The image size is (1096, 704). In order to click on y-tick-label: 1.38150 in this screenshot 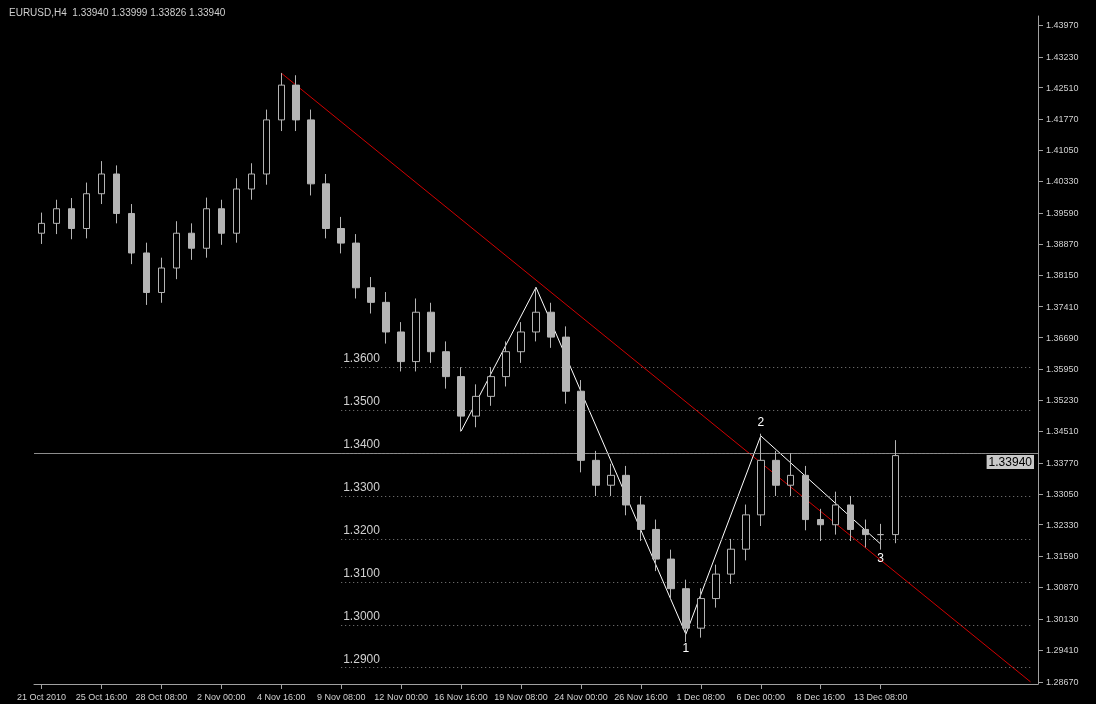, I will do `click(1062, 274)`.